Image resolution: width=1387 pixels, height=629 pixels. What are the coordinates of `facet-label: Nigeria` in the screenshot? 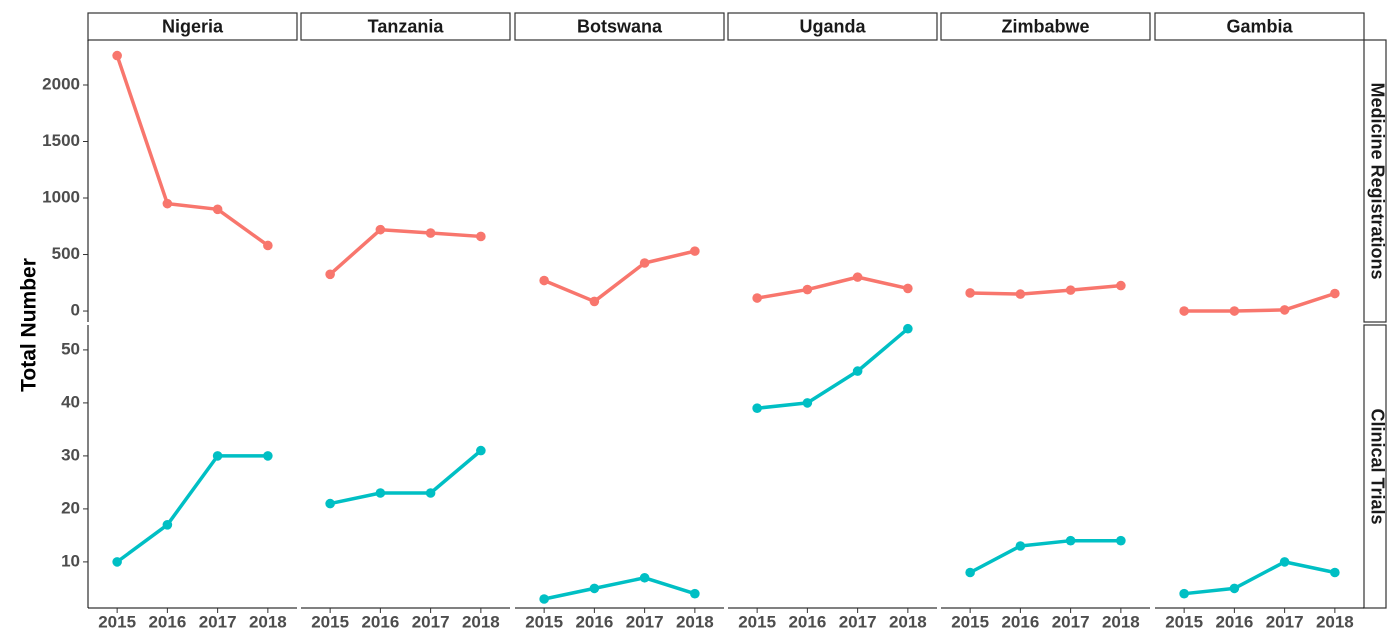 It's located at (193, 26).